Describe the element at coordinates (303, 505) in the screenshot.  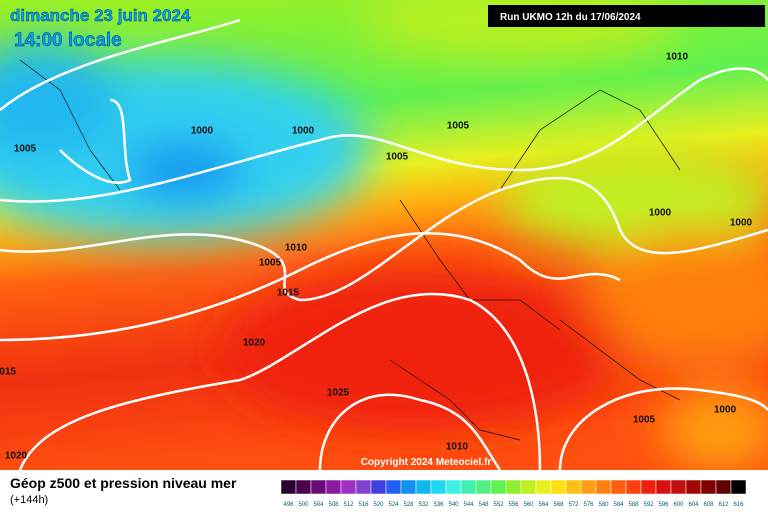
I see `scale-label: 500` at that location.